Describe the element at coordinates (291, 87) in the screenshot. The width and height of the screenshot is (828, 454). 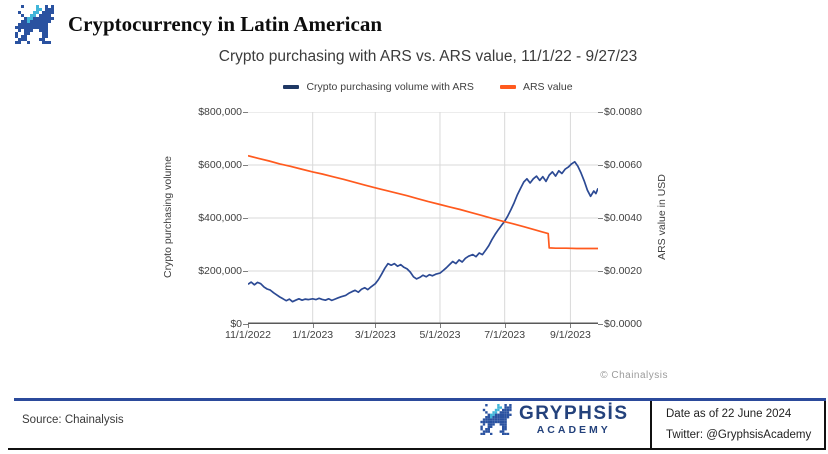
I see `legend-swatch-blue` at that location.